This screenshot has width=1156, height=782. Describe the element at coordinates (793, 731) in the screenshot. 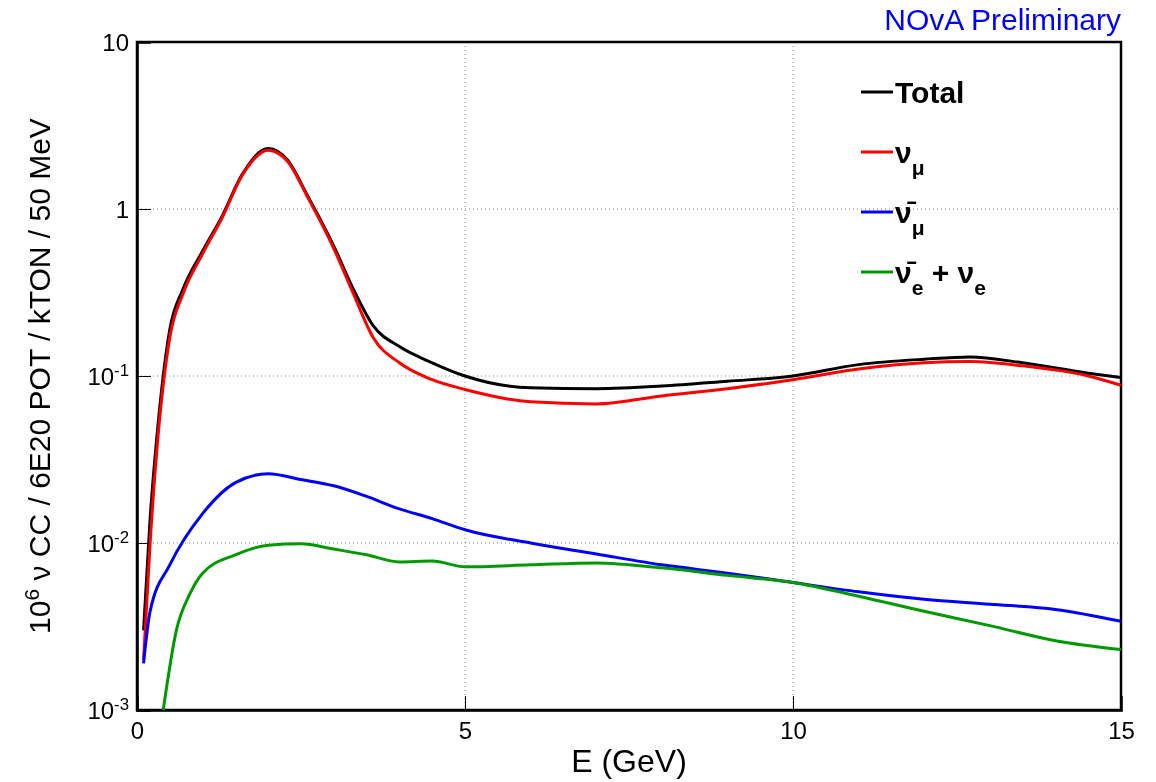

I see `x-tick-label: 10` at that location.